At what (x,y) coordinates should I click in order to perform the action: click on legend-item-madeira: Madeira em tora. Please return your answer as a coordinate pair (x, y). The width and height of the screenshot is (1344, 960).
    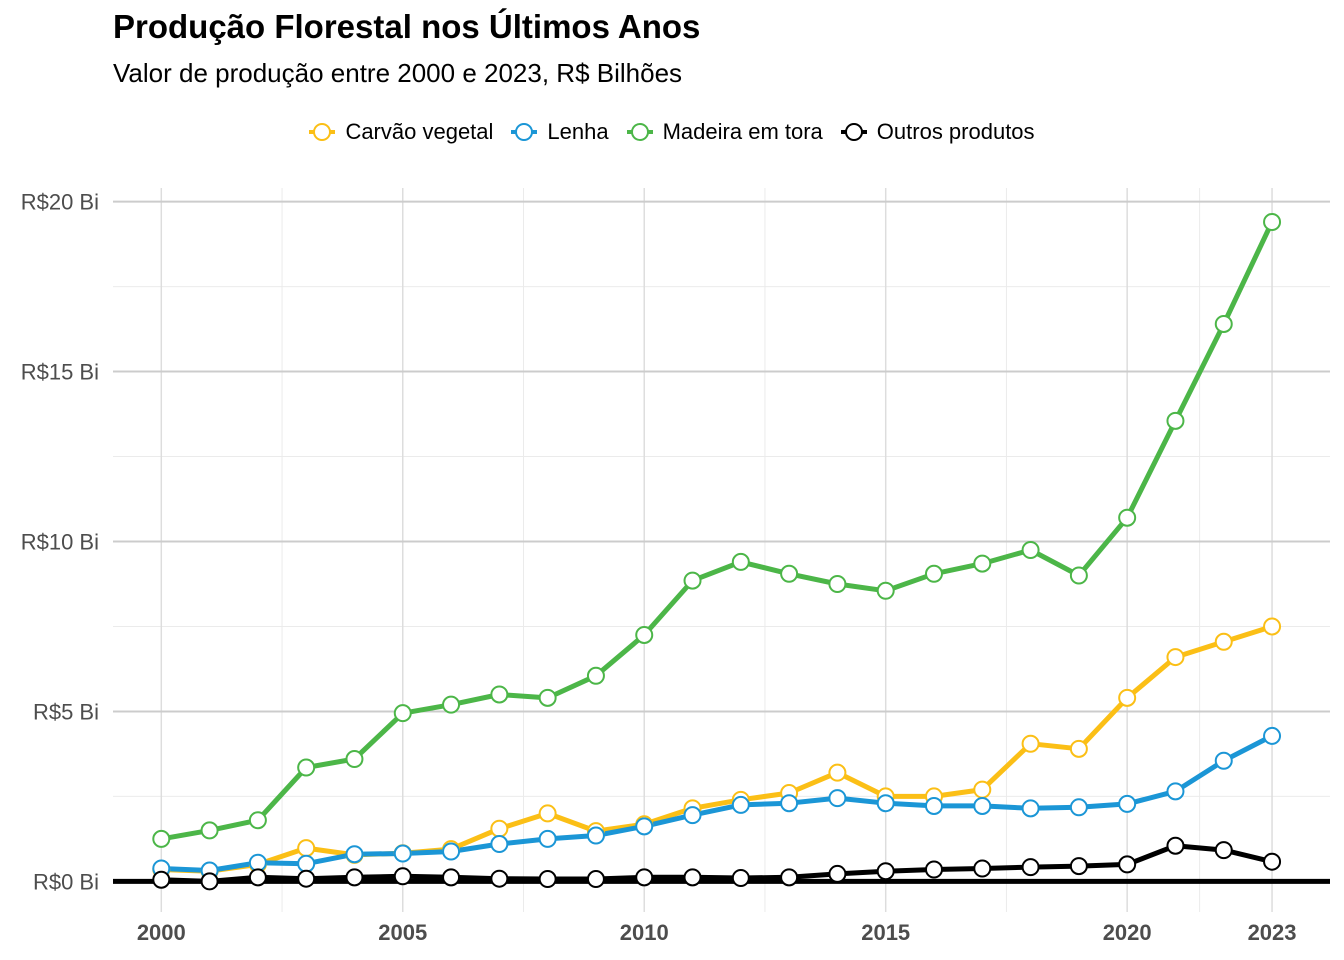
    Looking at the image, I should click on (724, 132).